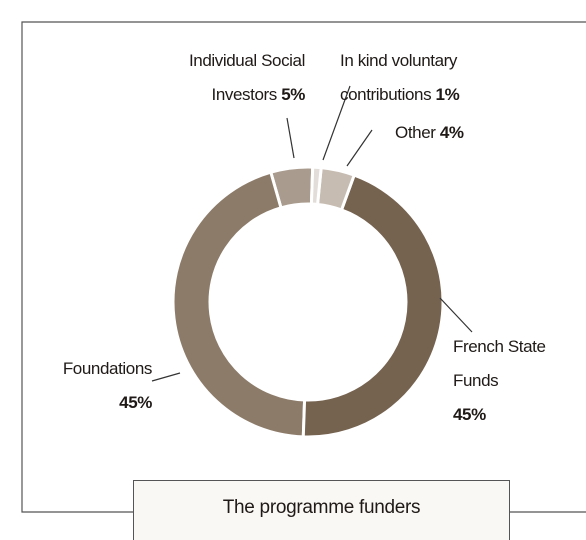  I want to click on segment-name: Individual Social Investors, so click(246, 77).